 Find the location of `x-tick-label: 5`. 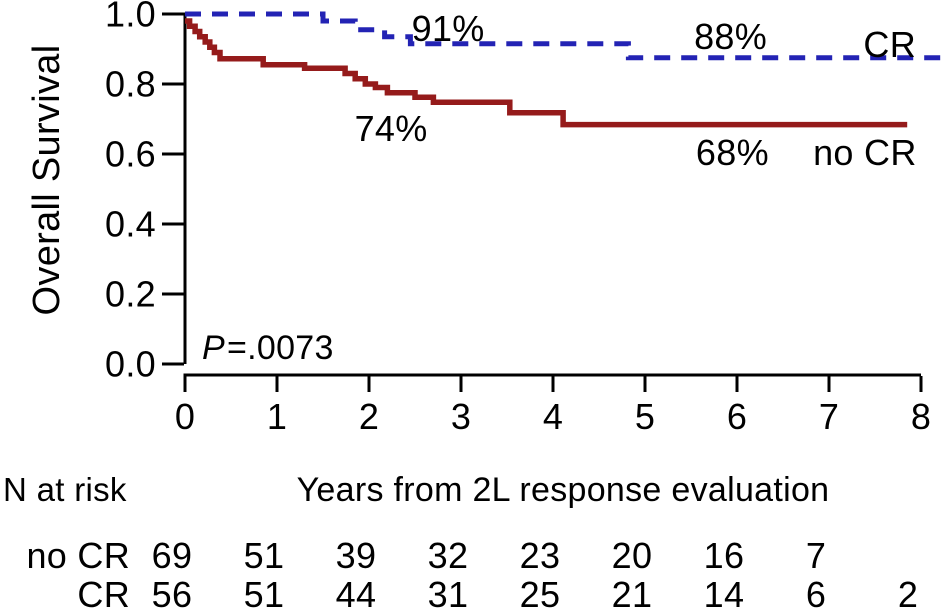

x-tick-label: 5 is located at coordinates (645, 416).